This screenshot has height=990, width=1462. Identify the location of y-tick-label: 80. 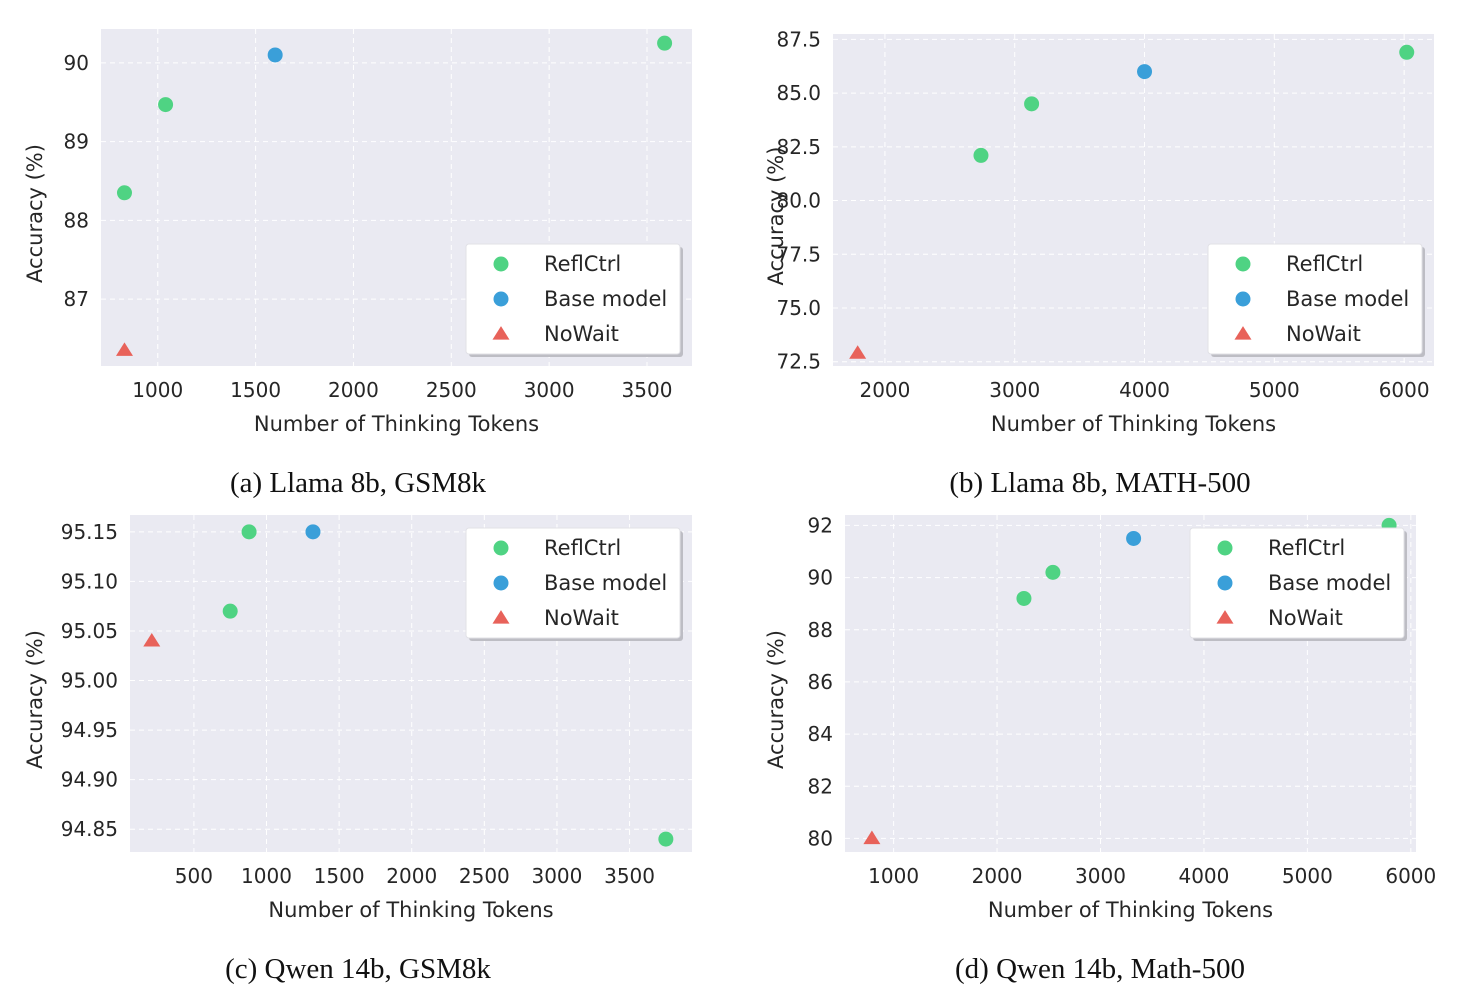
(820, 838).